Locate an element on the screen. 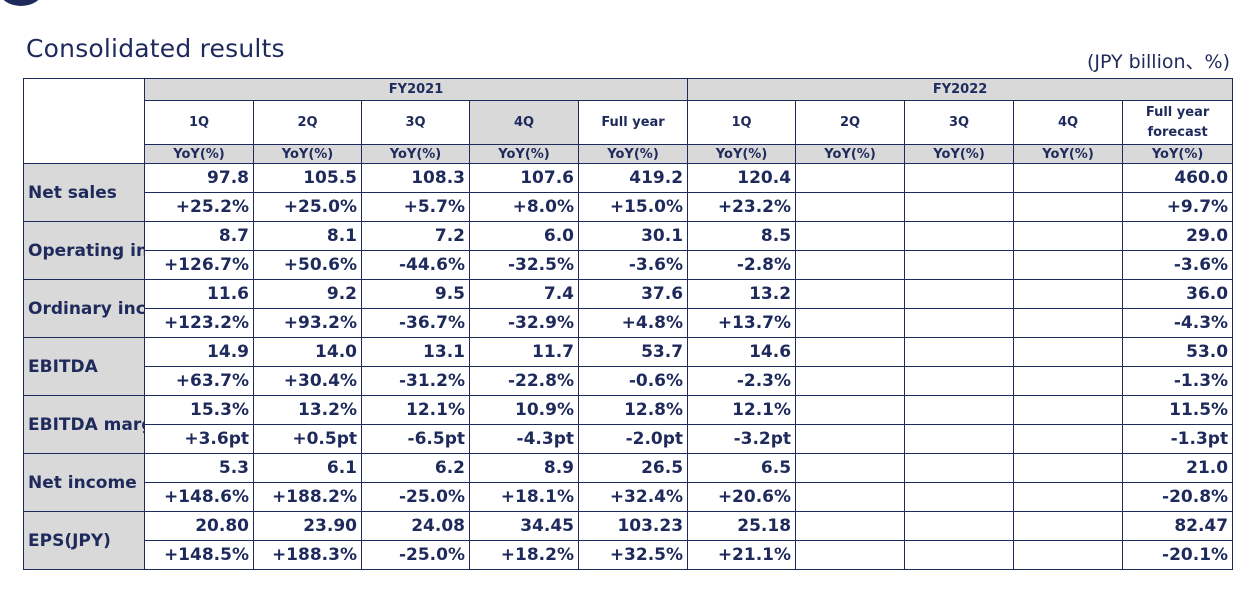 The width and height of the screenshot is (1252, 601). value-cell: 12.8% is located at coordinates (633, 410).